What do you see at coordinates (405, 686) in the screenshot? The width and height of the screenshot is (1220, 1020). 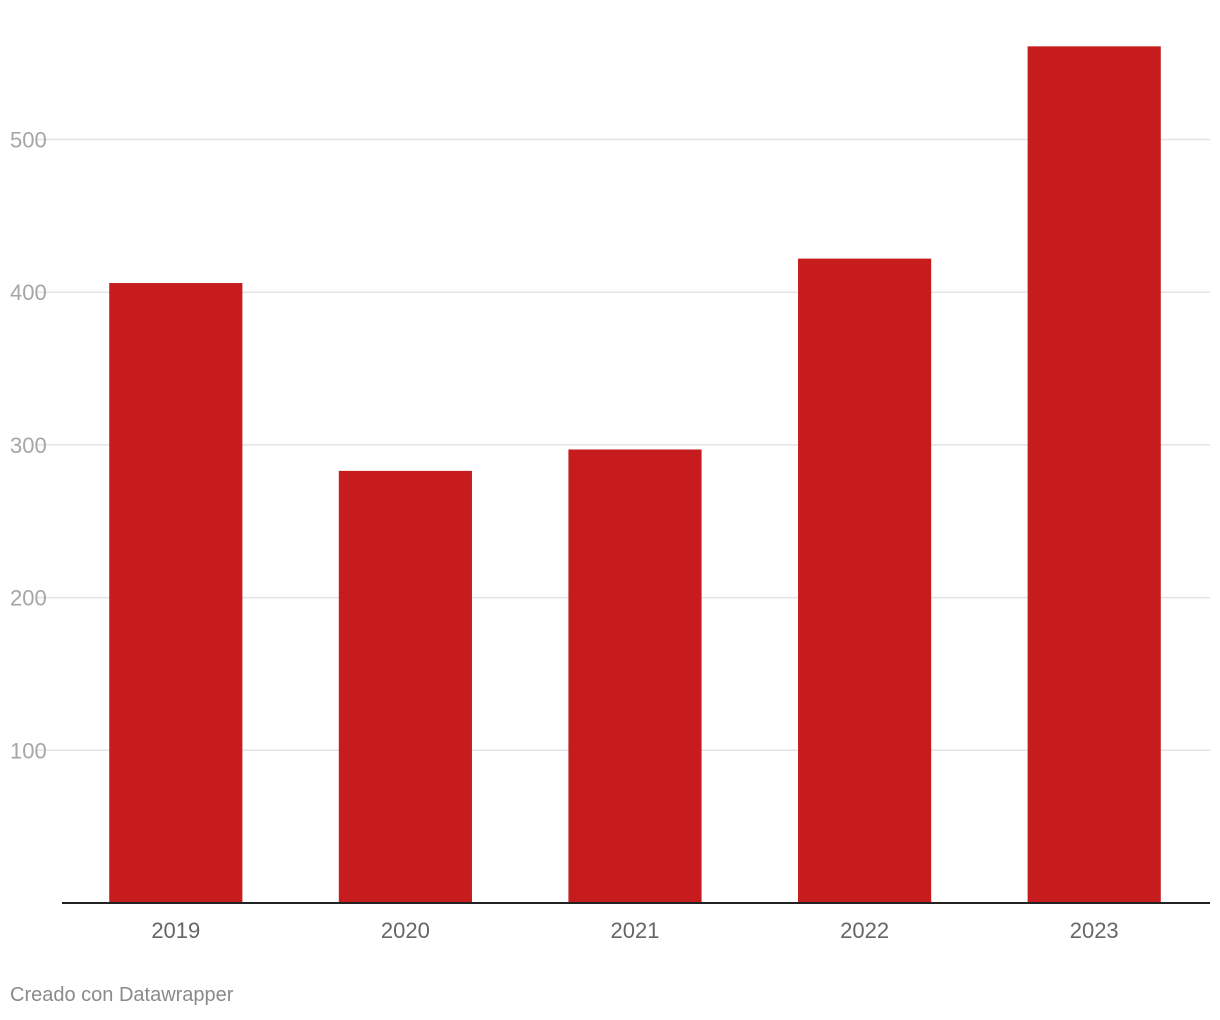 I see `bar-2020` at bounding box center [405, 686].